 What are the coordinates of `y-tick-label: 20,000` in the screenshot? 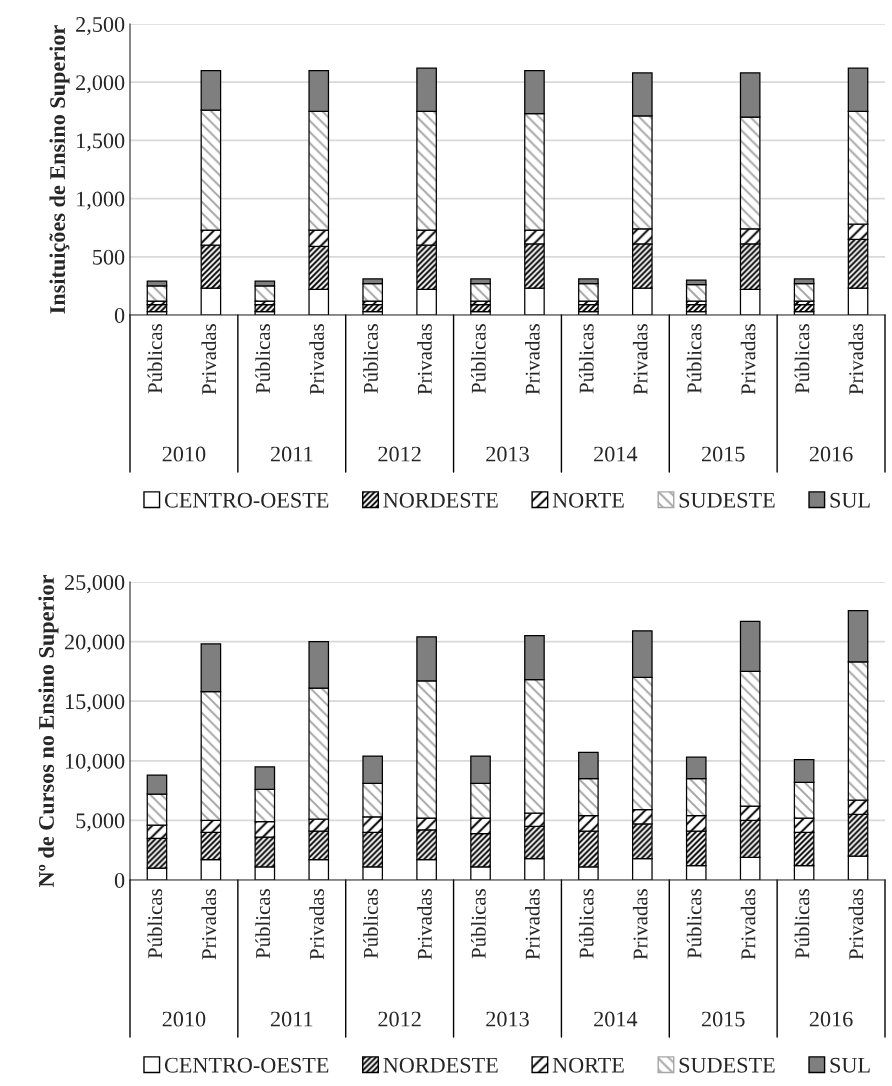 It's located at (95, 643).